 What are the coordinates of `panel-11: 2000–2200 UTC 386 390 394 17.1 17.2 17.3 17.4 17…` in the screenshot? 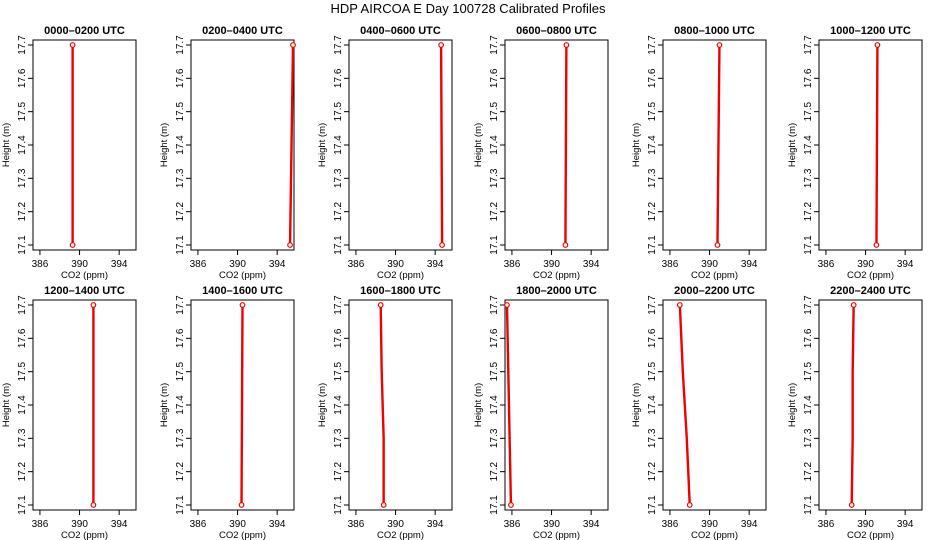 It's located at (699, 412).